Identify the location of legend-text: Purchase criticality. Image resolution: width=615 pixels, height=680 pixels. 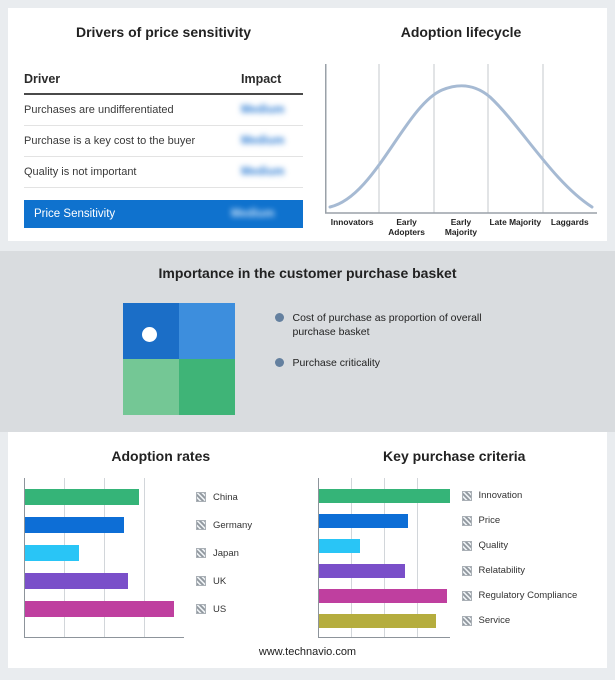
(336, 363).